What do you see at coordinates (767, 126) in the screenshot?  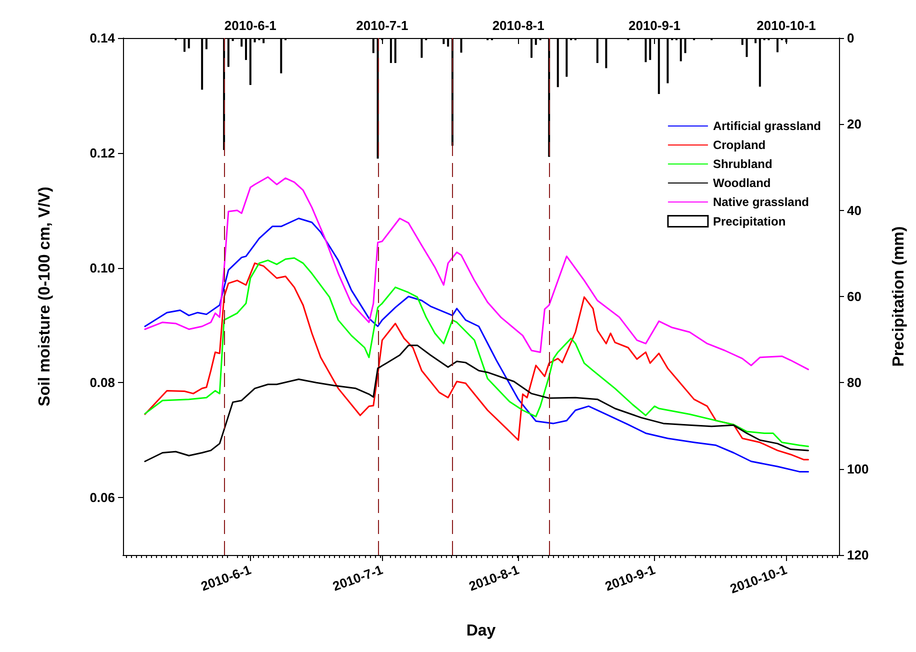 I see `legend-label: Artificial grassland` at bounding box center [767, 126].